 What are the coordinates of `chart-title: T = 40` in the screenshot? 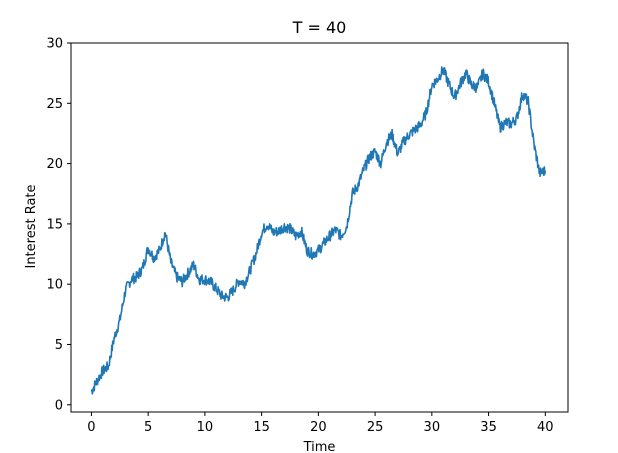 It's located at (319, 27).